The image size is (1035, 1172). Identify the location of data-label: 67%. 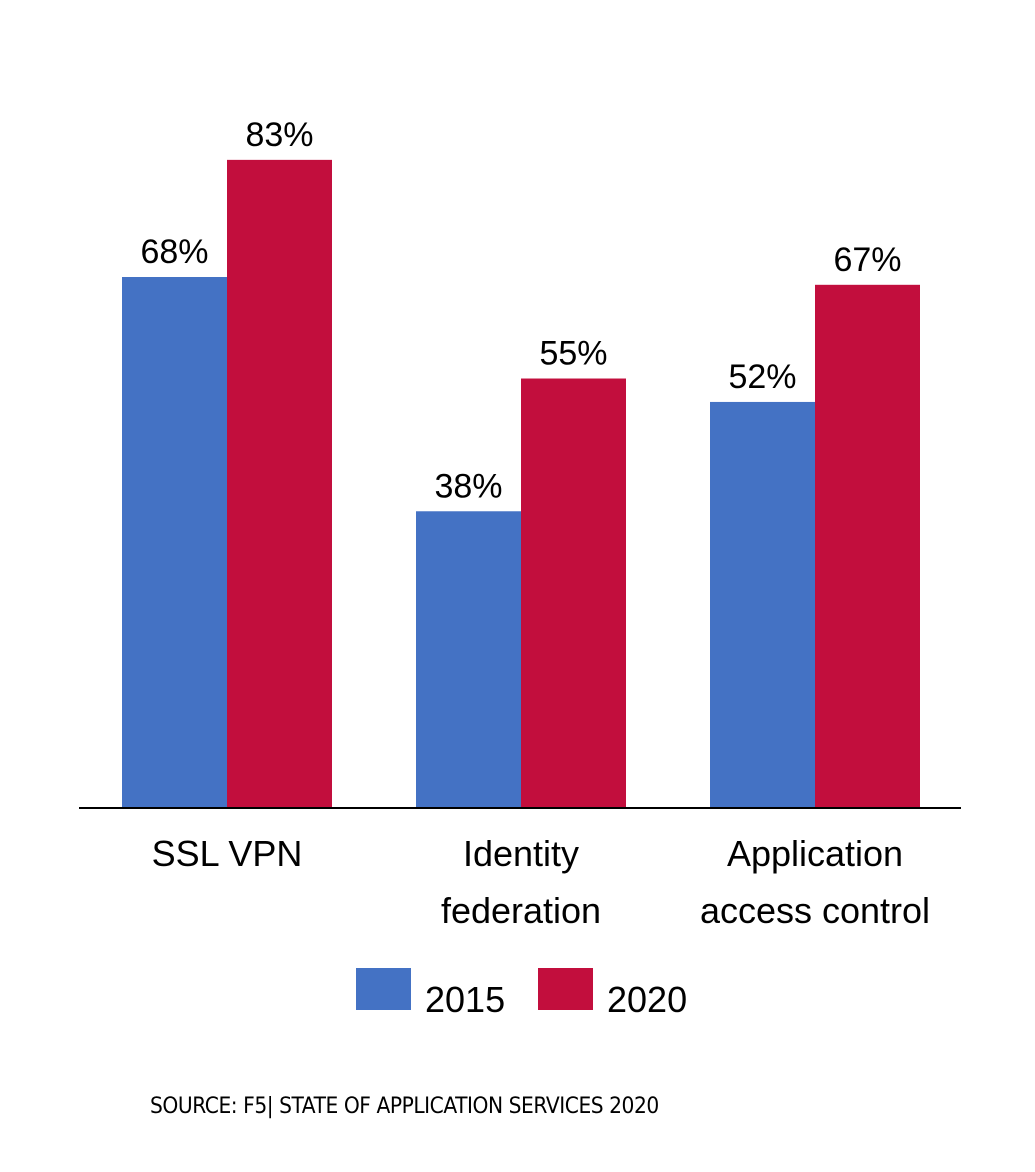
(867, 260).